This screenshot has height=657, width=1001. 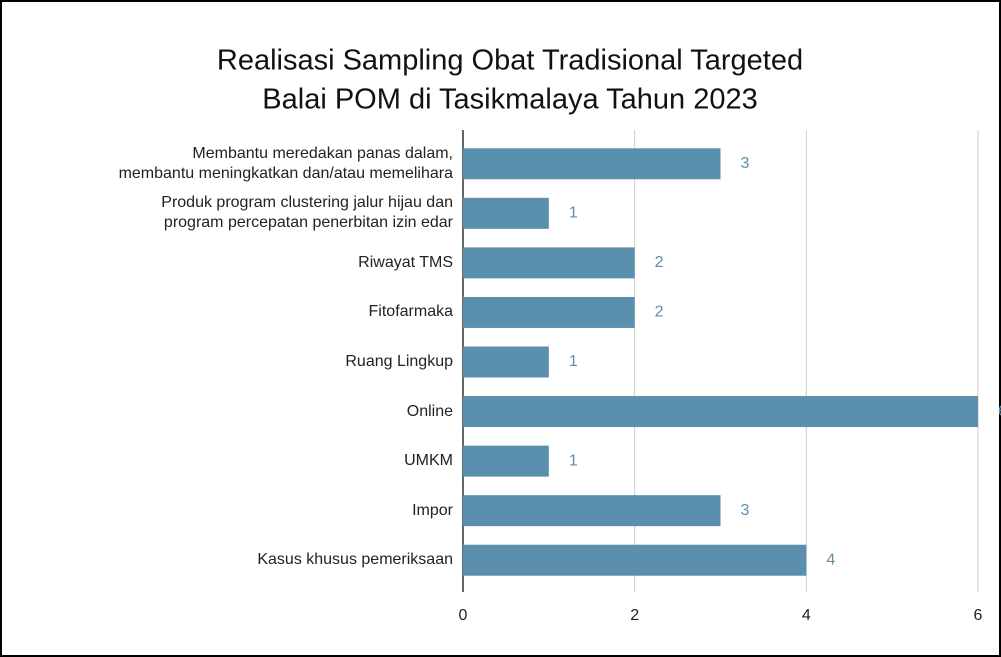 I want to click on y-tick-label: Riwayat TMS, so click(x=405, y=262).